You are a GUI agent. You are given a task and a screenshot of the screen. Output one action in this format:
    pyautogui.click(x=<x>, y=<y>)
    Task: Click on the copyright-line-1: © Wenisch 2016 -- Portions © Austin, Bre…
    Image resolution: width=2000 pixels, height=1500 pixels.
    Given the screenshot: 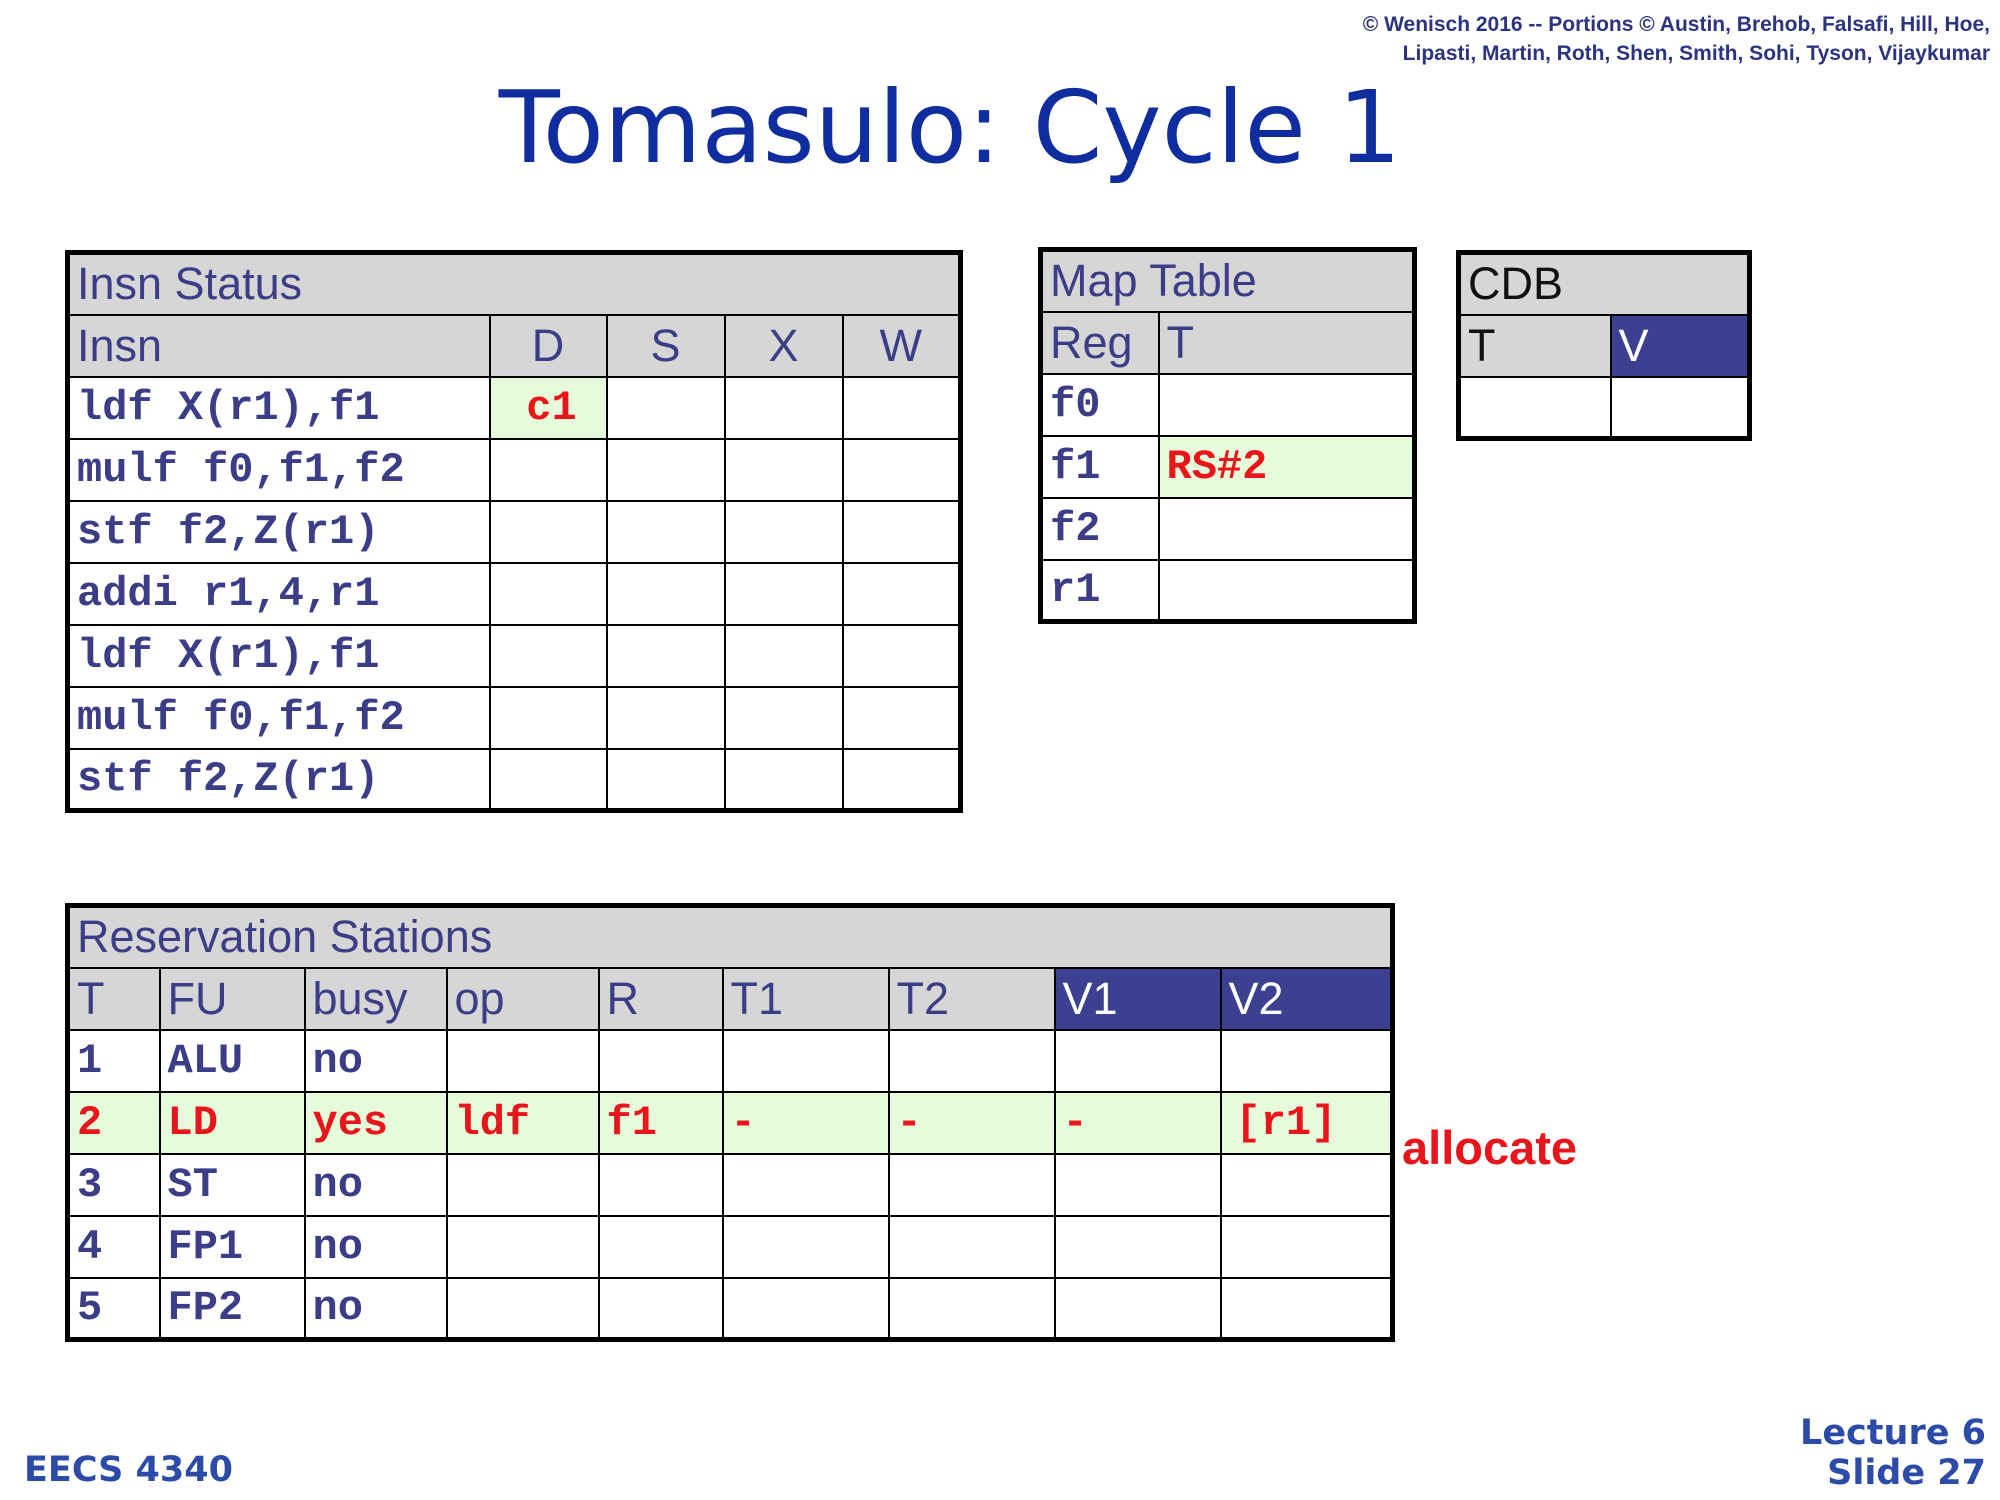 What is the action you would take?
    pyautogui.click(x=1676, y=24)
    